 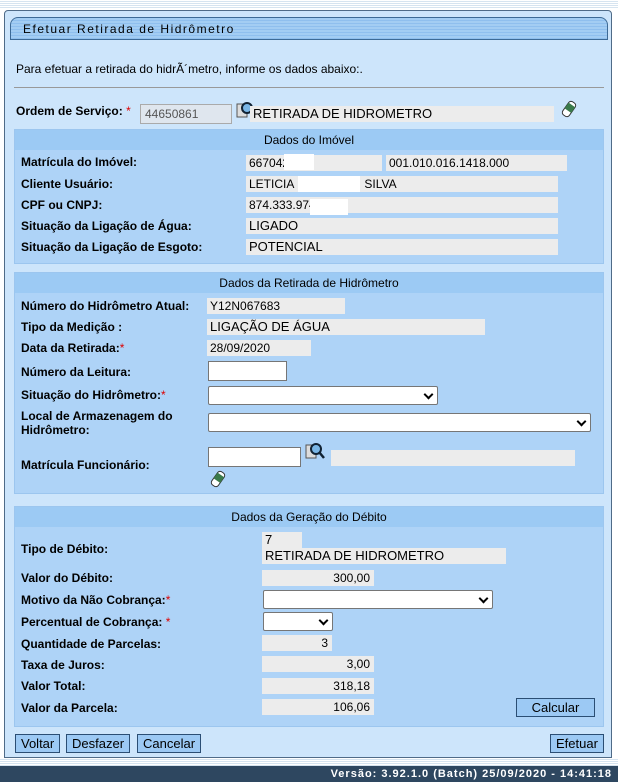 What do you see at coordinates (282, 540) in the screenshot?
I see `tipo-debito-code: 7` at bounding box center [282, 540].